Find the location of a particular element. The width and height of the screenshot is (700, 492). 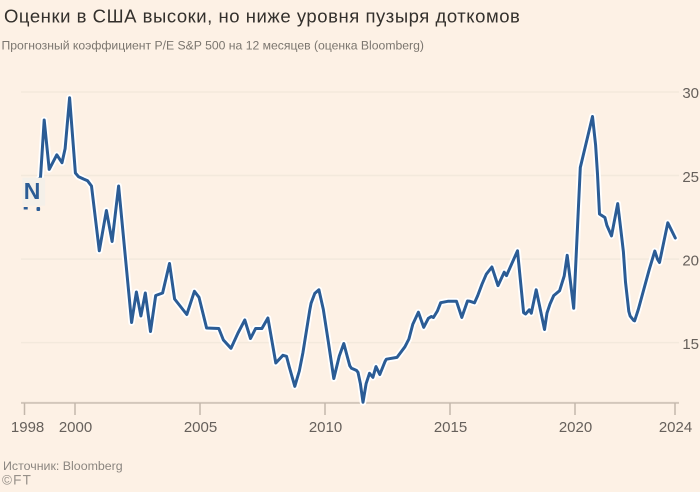

svg-text: 30 is located at coordinates (690, 93).